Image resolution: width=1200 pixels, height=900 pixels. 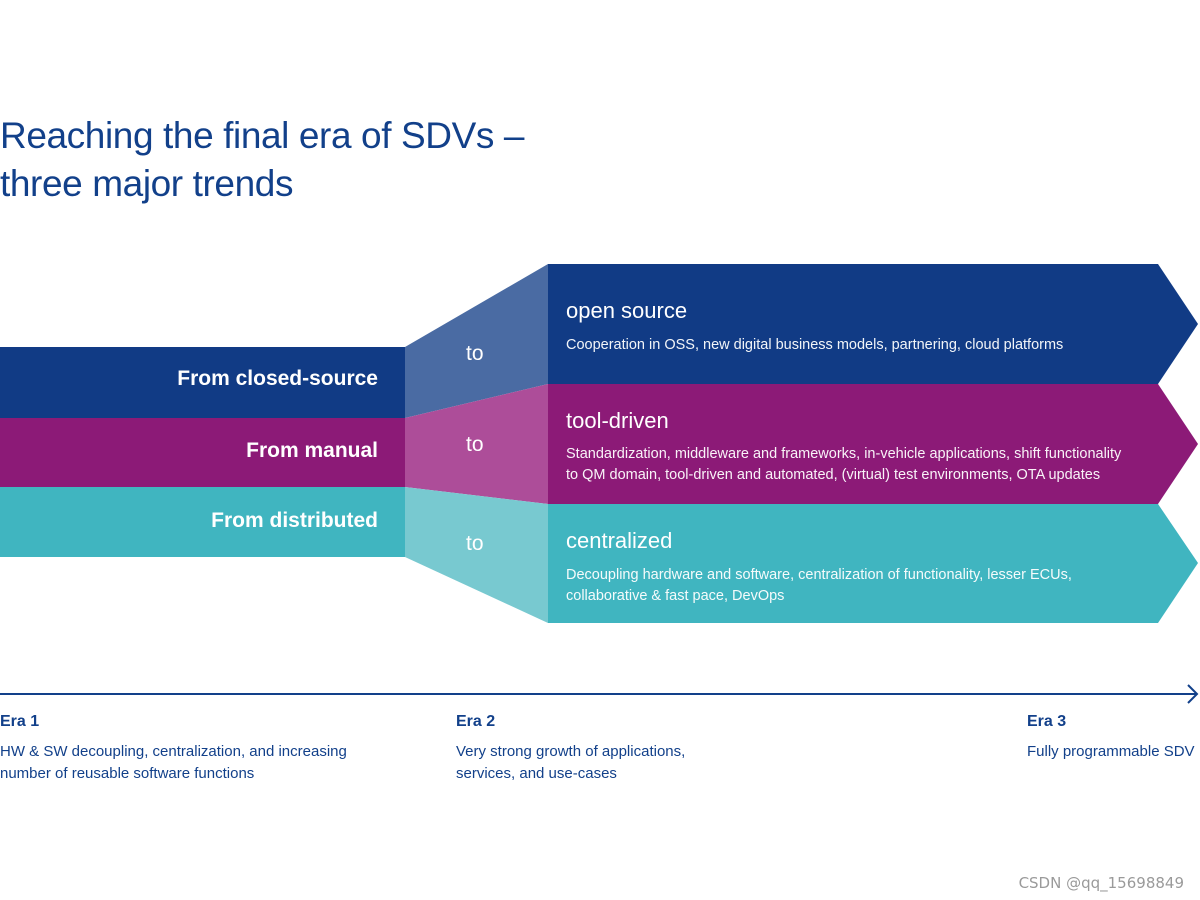 What do you see at coordinates (476, 341) in the screenshot?
I see `transition-wedge-open-source` at bounding box center [476, 341].